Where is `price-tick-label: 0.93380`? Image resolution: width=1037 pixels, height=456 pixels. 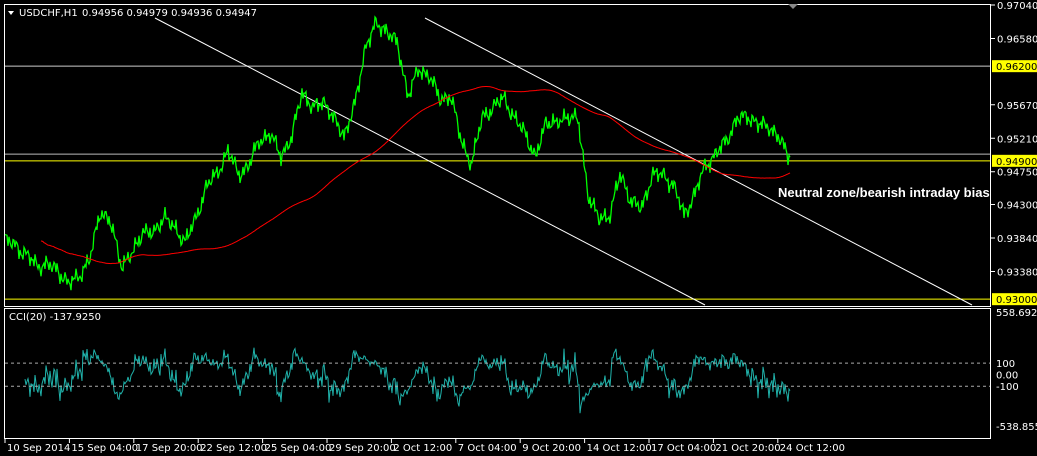 price-tick-label: 0.93380 is located at coordinates (1017, 273).